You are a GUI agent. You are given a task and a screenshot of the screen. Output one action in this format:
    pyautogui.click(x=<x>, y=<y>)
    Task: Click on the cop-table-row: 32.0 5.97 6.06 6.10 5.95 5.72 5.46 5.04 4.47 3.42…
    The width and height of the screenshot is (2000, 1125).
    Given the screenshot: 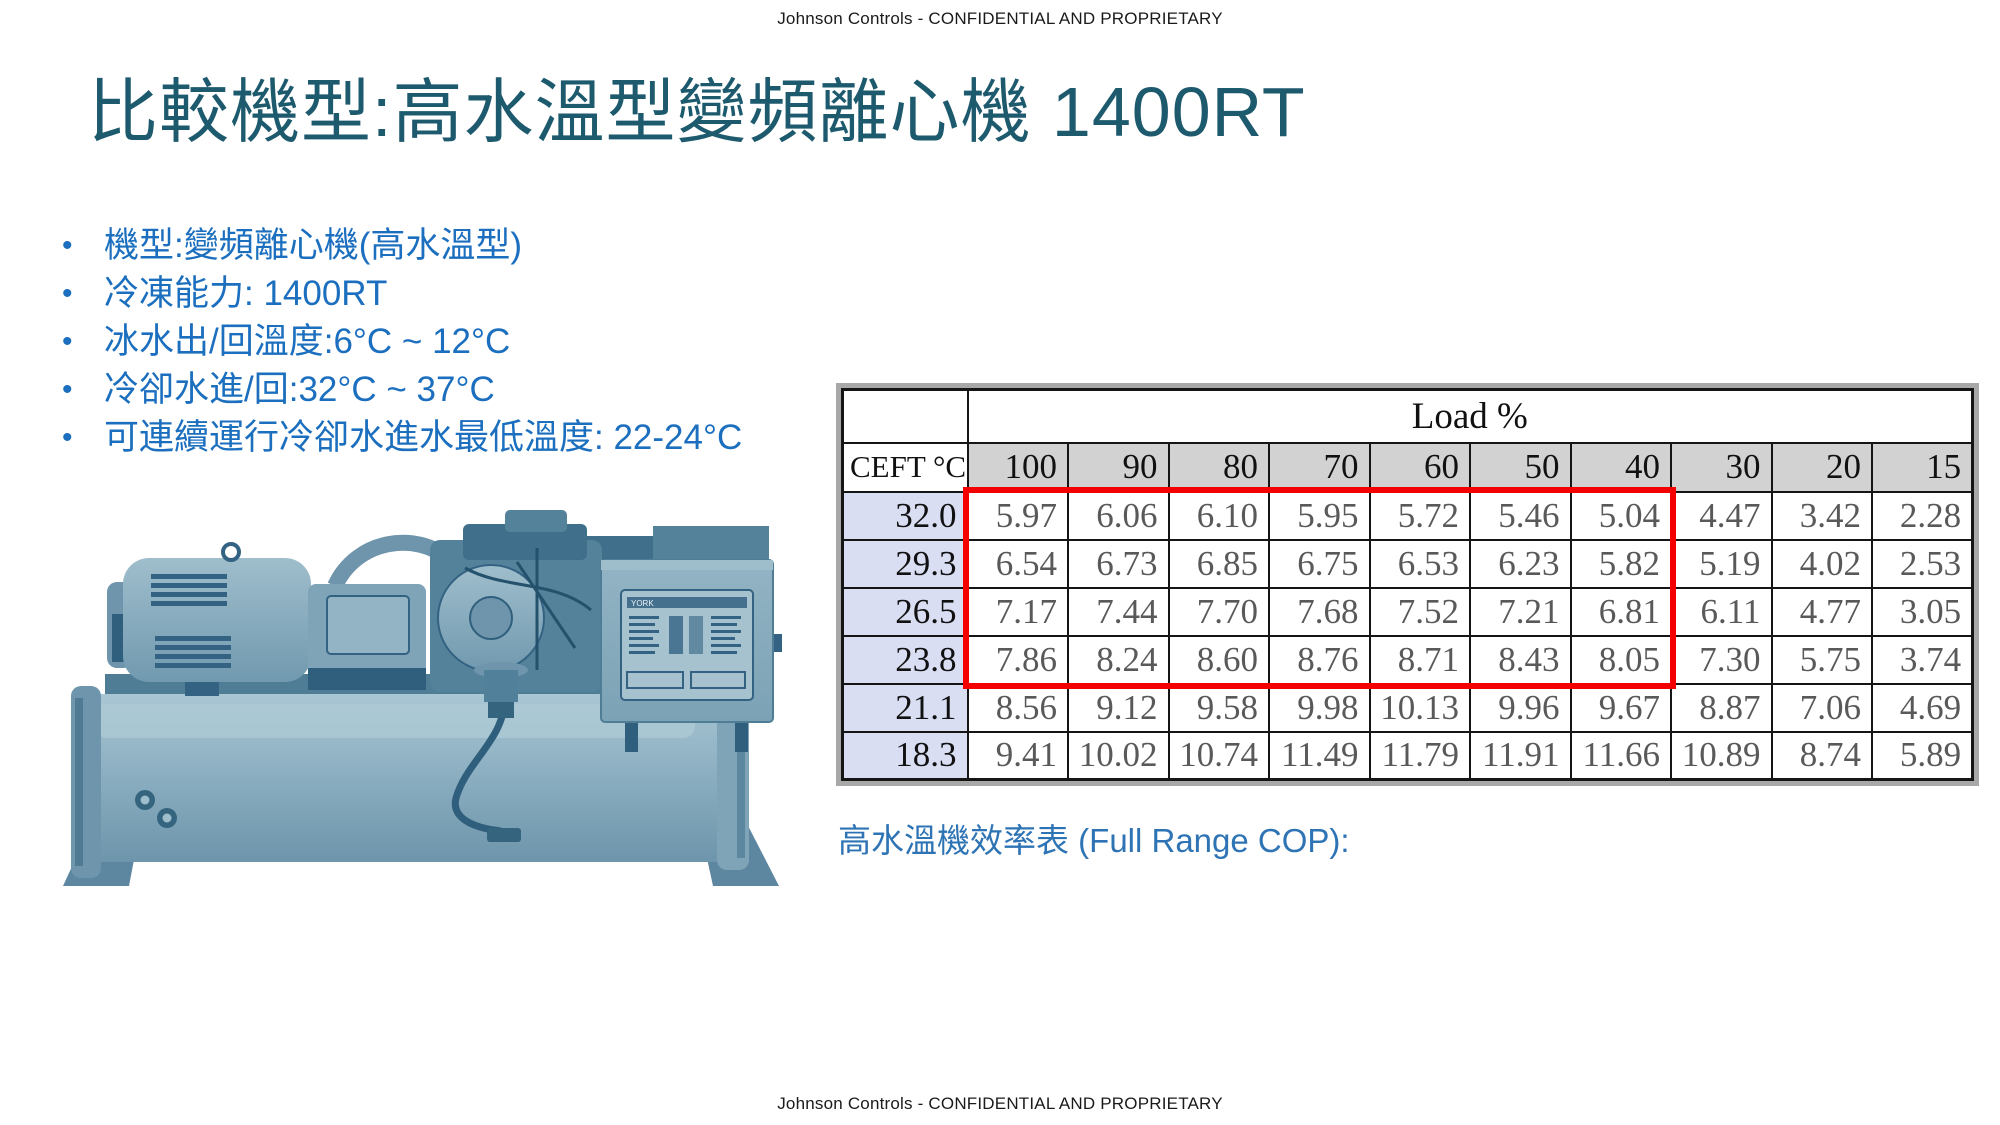 What is the action you would take?
    pyautogui.click(x=1407, y=515)
    